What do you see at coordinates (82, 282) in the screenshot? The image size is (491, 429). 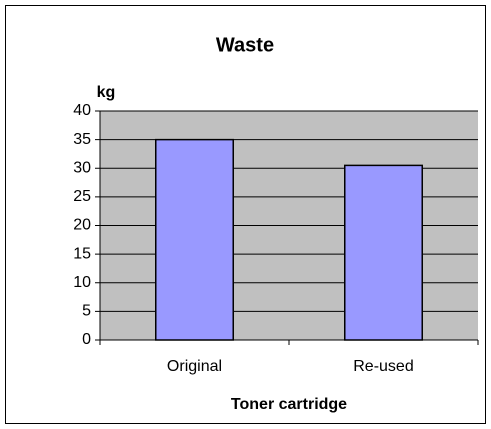 I see `y-tick-label: 10` at bounding box center [82, 282].